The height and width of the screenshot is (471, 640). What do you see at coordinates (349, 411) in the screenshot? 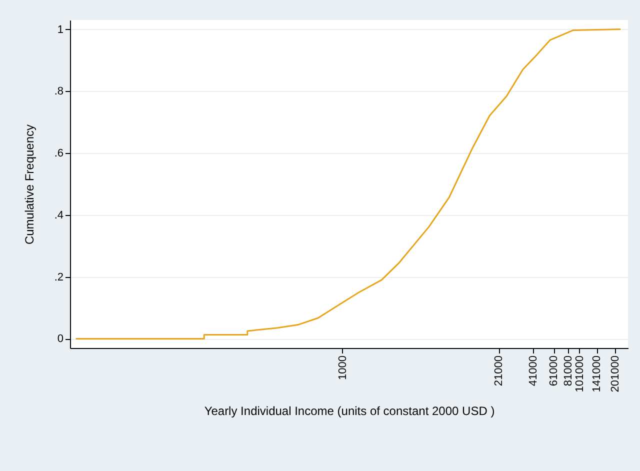
I see `x-axis-title: Yearly Individual Income (units of constant 2000 USD )` at bounding box center [349, 411].